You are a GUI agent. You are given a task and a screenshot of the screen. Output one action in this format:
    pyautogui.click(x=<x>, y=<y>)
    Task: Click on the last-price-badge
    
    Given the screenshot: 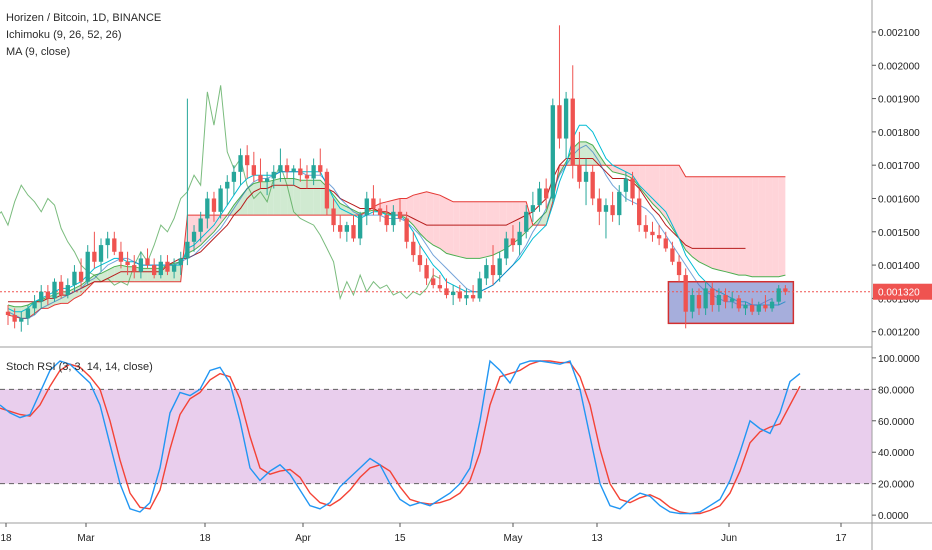 What is the action you would take?
    pyautogui.click(x=902, y=291)
    